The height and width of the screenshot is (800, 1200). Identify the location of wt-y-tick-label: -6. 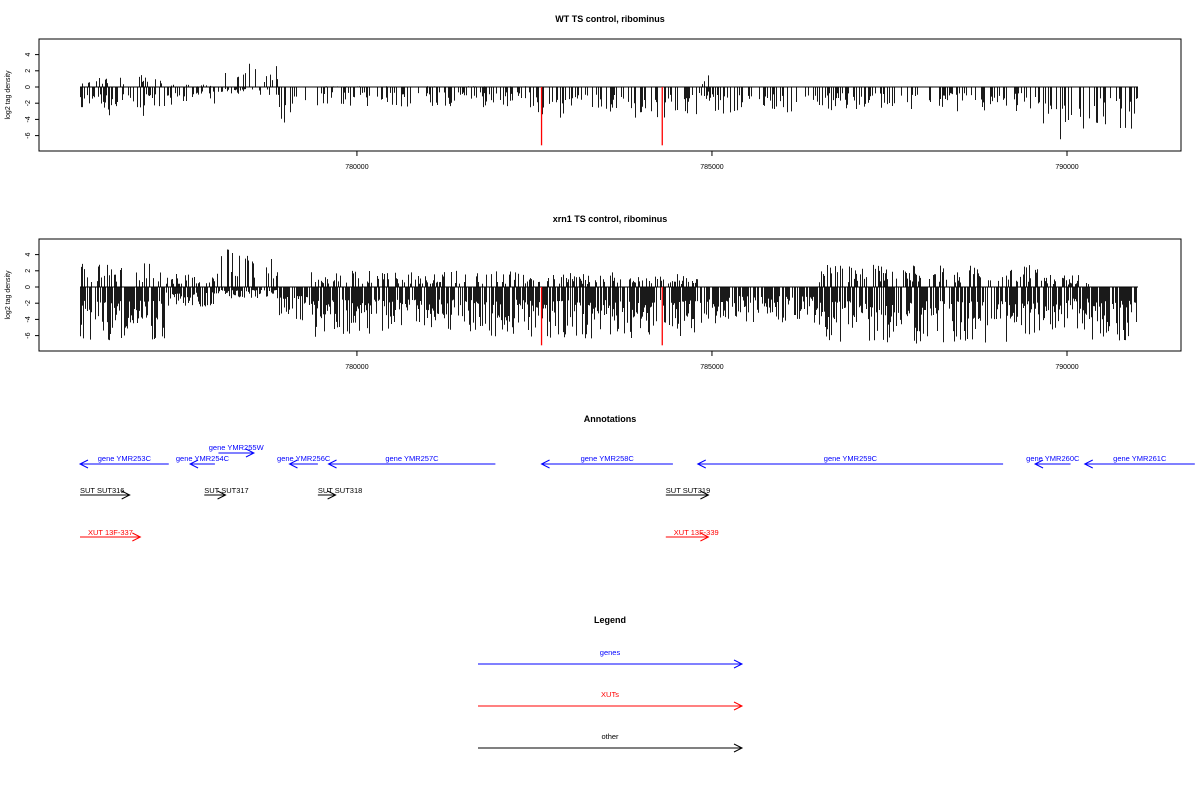
(28, 135).